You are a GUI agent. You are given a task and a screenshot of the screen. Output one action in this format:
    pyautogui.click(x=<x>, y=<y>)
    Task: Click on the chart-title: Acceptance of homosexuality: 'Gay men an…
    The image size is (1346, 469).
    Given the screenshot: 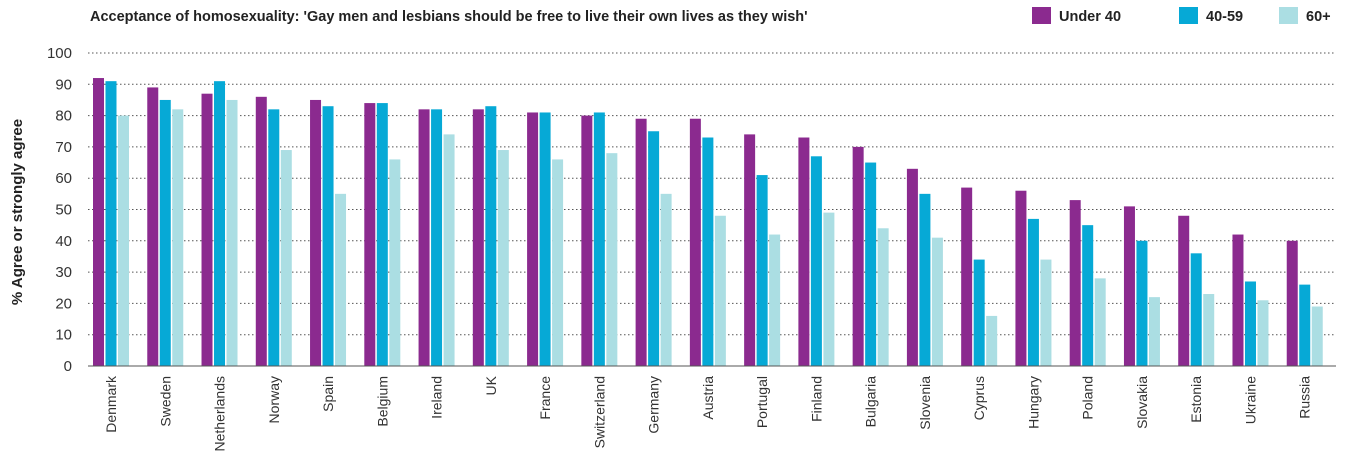 What is the action you would take?
    pyautogui.click(x=449, y=17)
    